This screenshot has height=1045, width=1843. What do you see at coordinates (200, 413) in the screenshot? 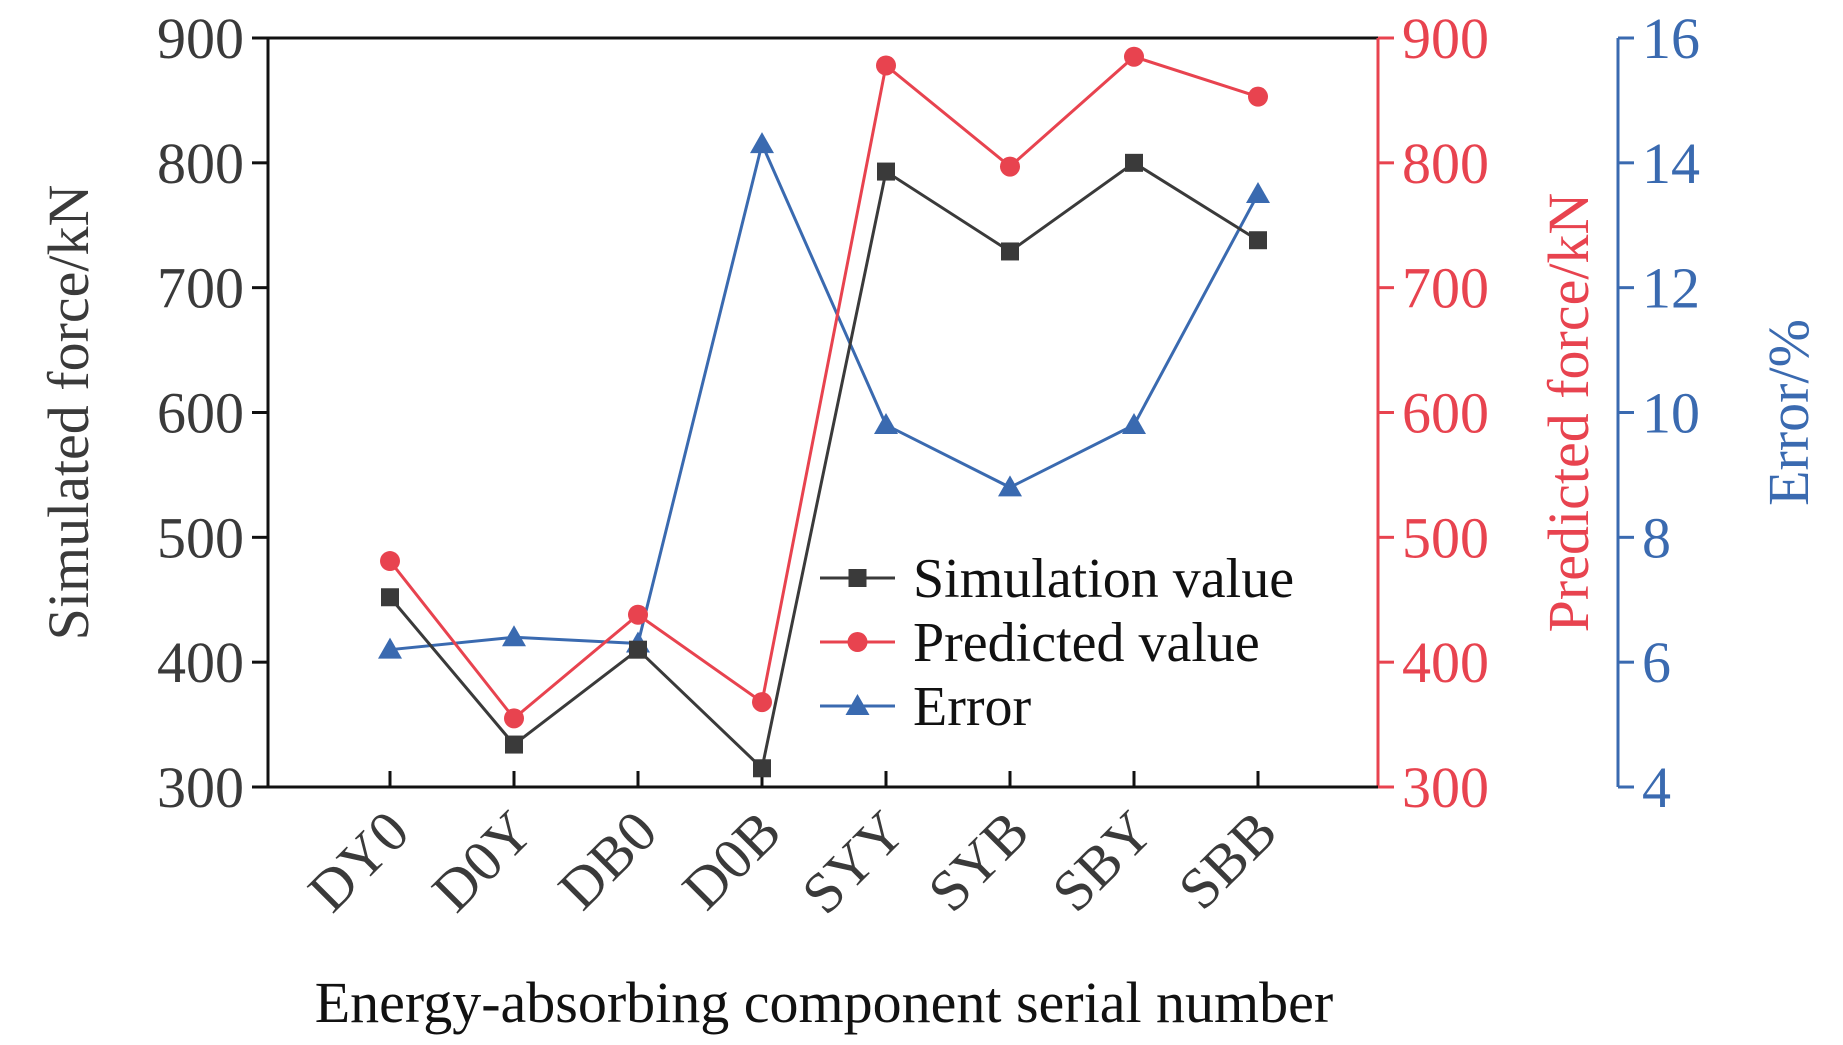
I see `left-tick-label: 600` at bounding box center [200, 413].